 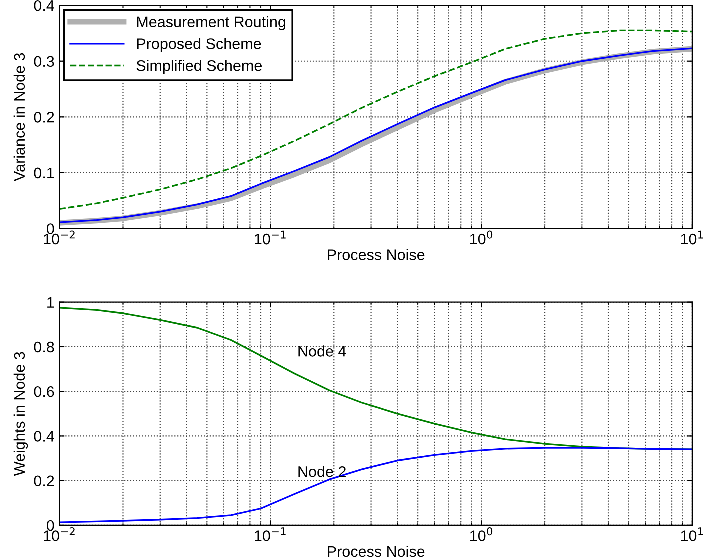 I want to click on y-tick-label: 0.6, so click(x=44, y=392).